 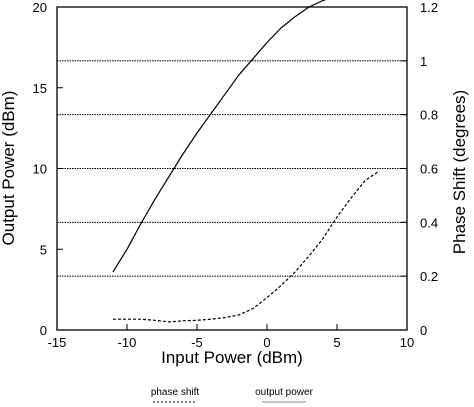 I want to click on x-tick-label: -5, so click(x=197, y=342).